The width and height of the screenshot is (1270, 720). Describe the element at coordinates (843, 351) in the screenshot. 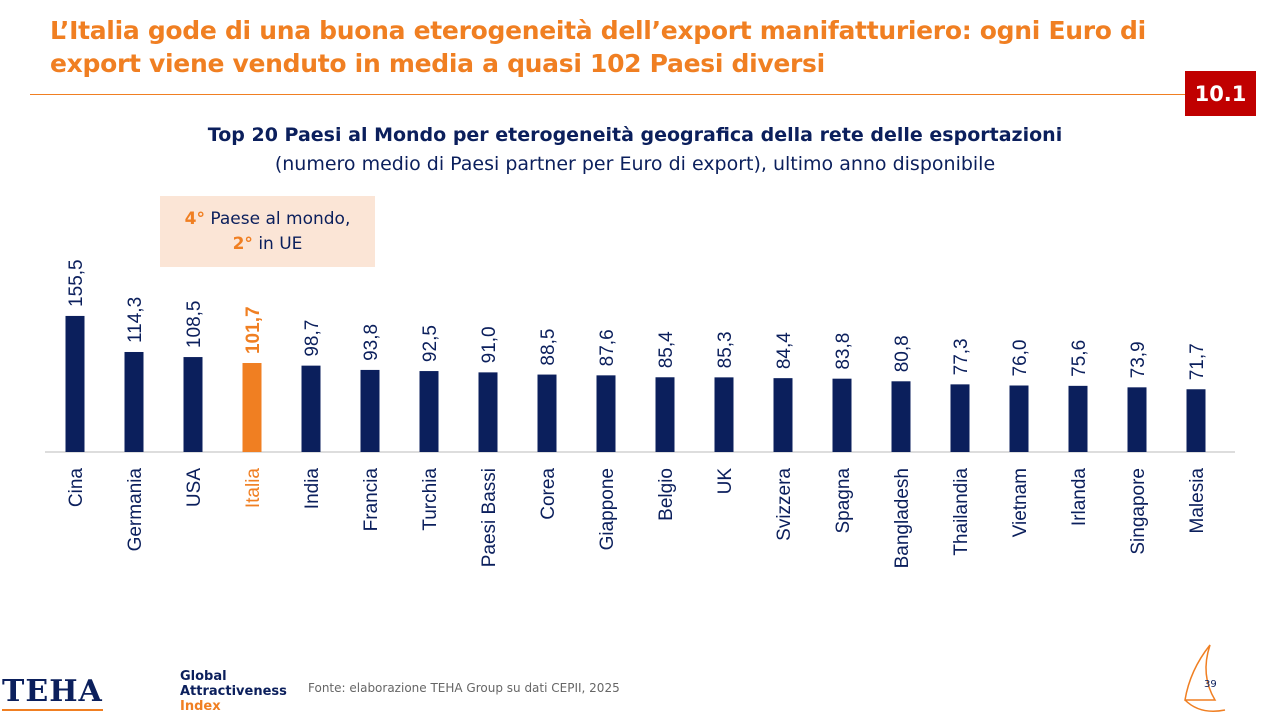

I see `value-label: 83,8` at that location.